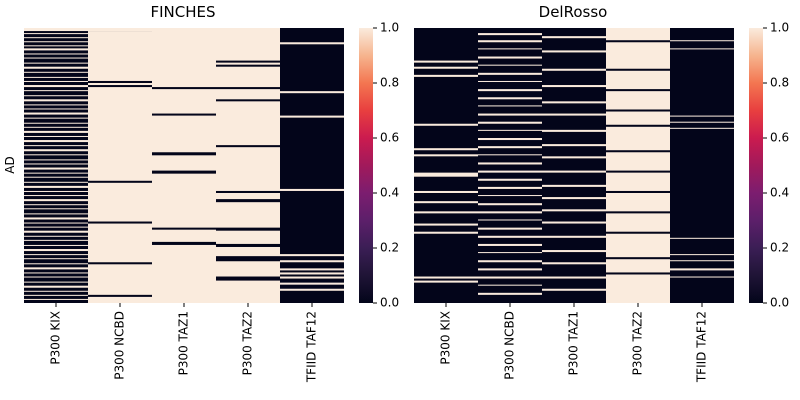  Describe the element at coordinates (10, 164) in the screenshot. I see `y-axis-label: AD` at that location.